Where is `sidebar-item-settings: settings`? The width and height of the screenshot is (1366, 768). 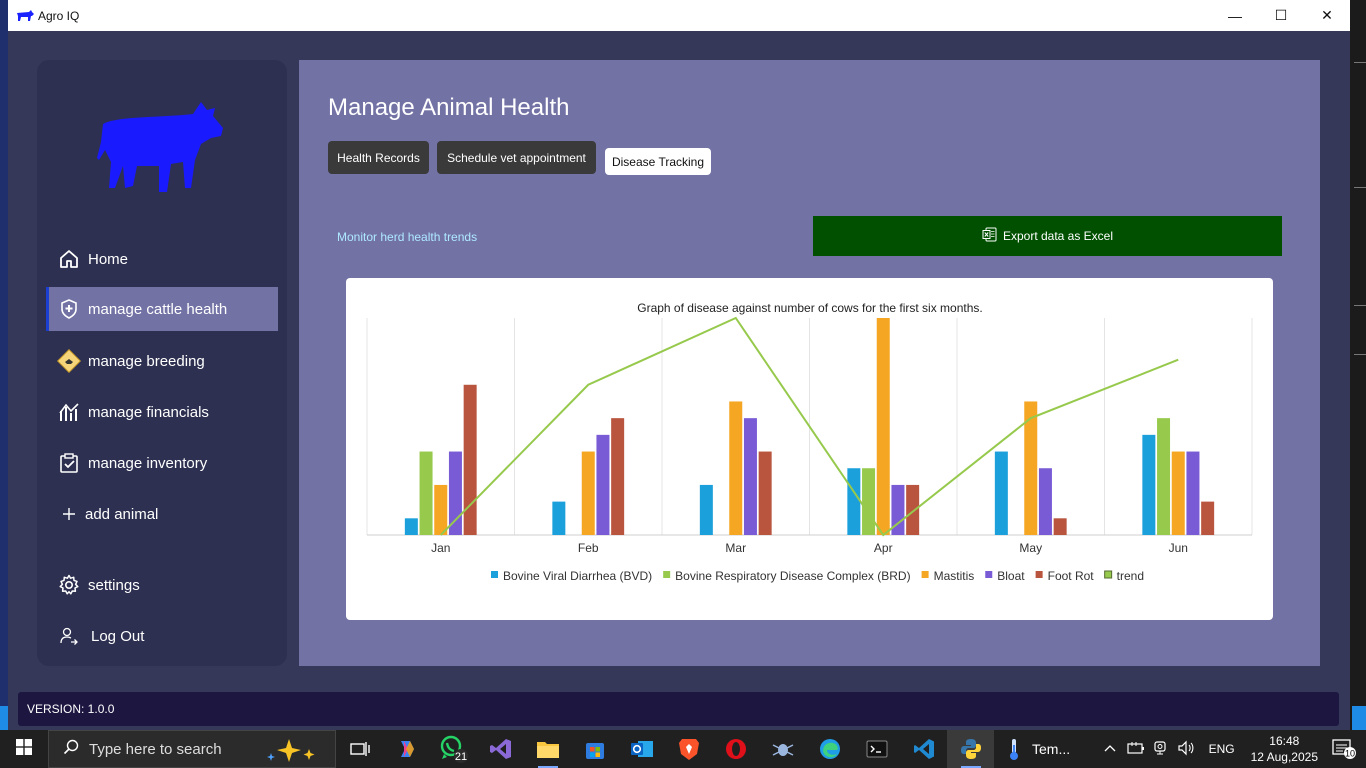
sidebar-item-settings: settings is located at coordinates (162, 585).